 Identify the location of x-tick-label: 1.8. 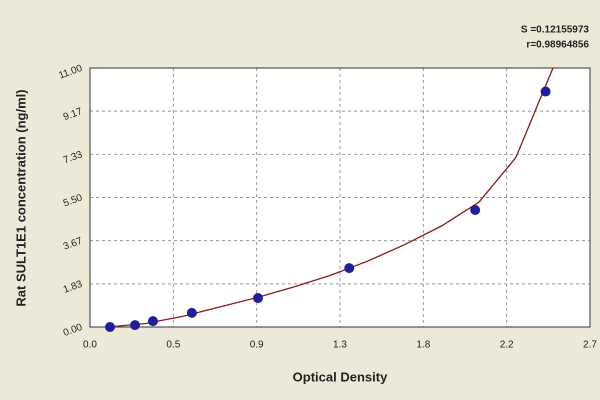
(423, 345).